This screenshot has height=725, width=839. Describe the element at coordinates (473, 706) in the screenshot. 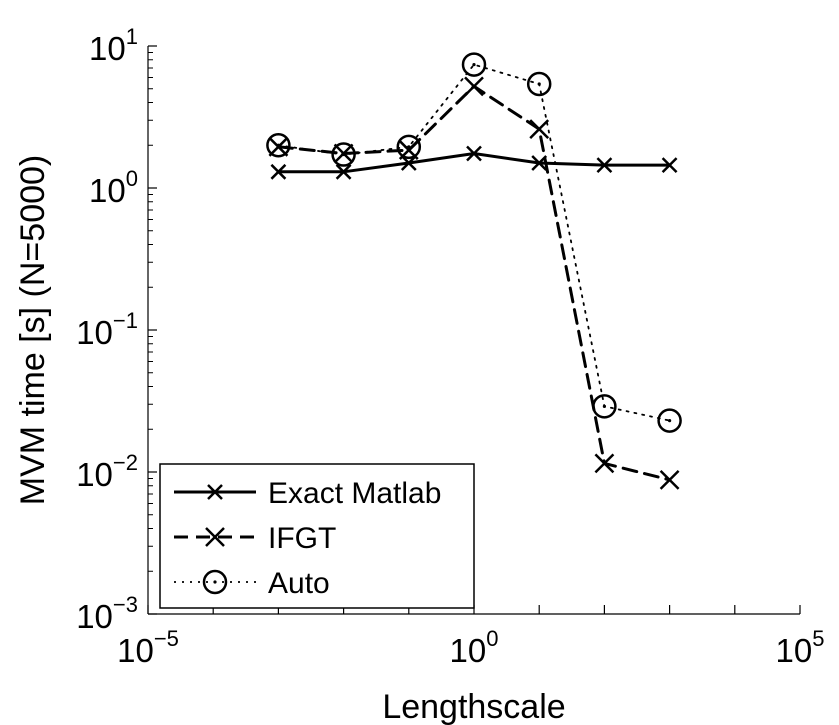

I see `x-axis-label: Lengthscale` at that location.